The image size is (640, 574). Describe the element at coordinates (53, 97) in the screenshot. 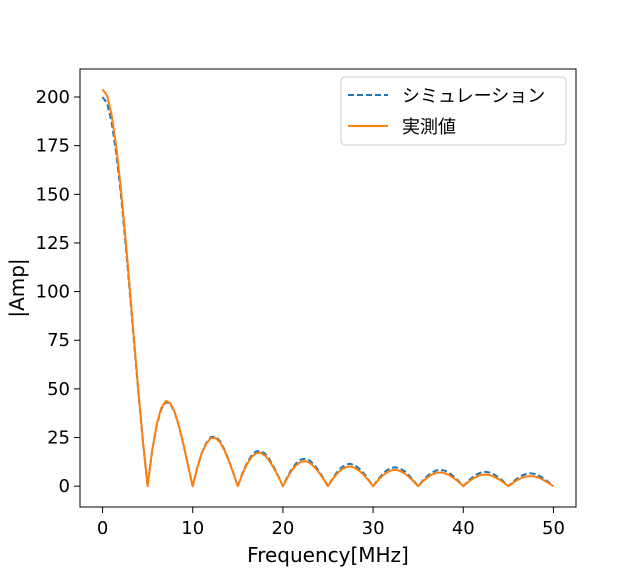

I see `y-tick-label: 200` at that location.